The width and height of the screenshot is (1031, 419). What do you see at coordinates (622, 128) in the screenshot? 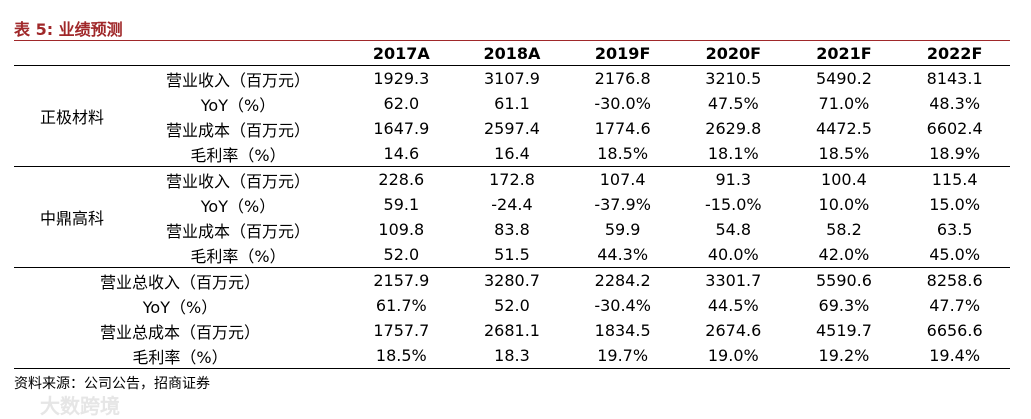
I see `cell-value: 1774.6` at bounding box center [622, 128].